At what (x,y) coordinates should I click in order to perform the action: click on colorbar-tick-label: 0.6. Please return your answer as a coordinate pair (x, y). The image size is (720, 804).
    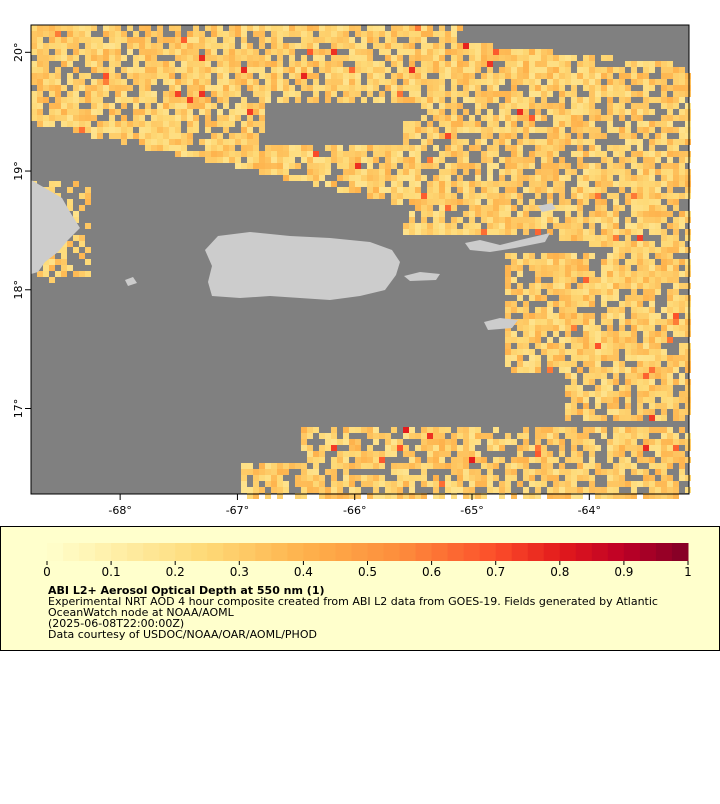
    Looking at the image, I should click on (431, 572).